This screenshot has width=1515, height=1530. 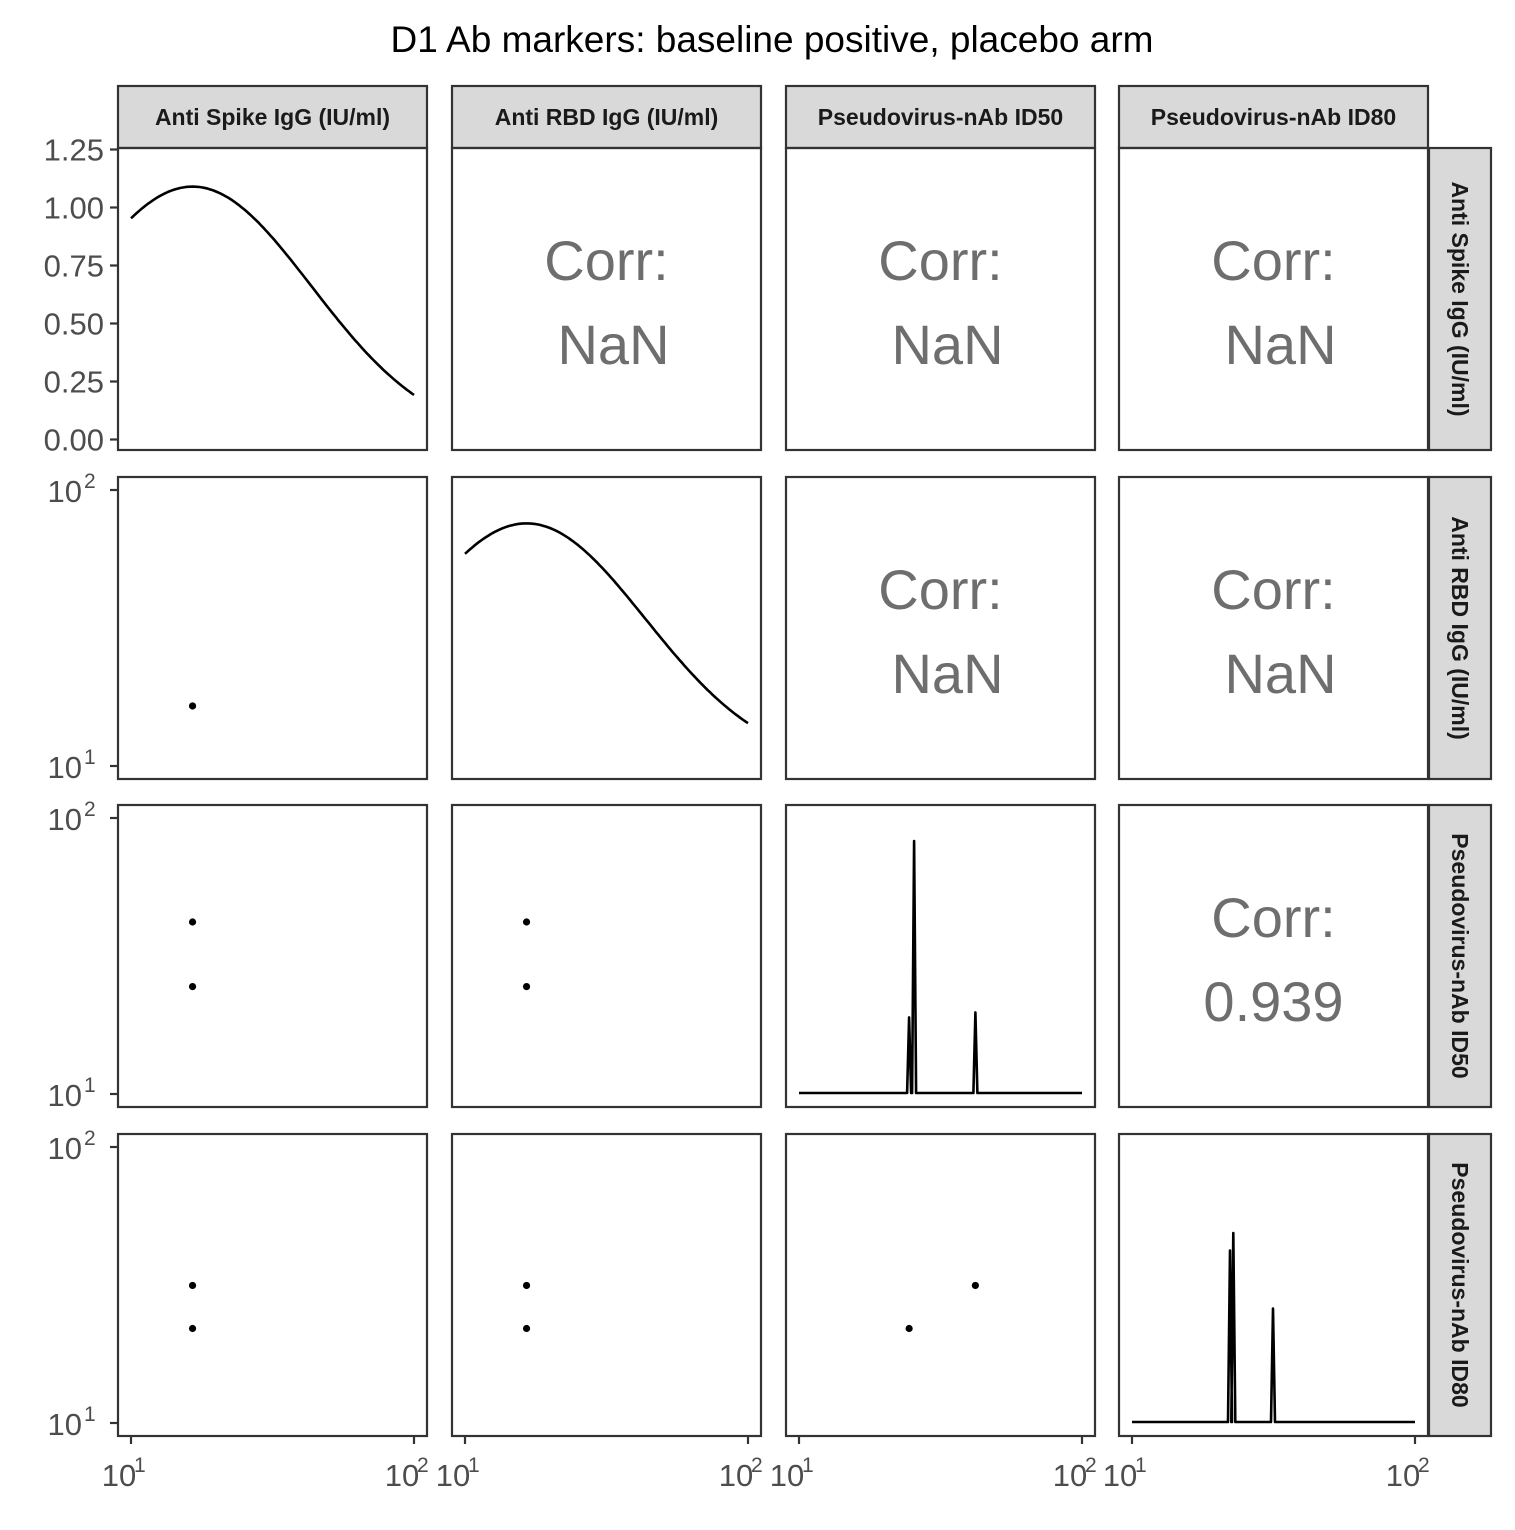 I want to click on strip-right-2: Anti RBD IgG (IU/ml), so click(x=1460, y=628).